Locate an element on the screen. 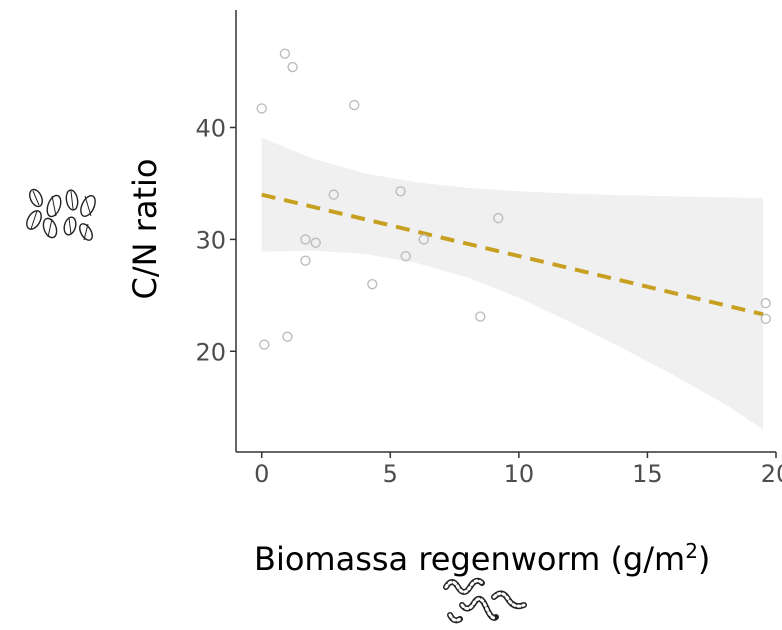  x-axis-title: Biomassa regenworm (g/m2) is located at coordinates (482, 558).